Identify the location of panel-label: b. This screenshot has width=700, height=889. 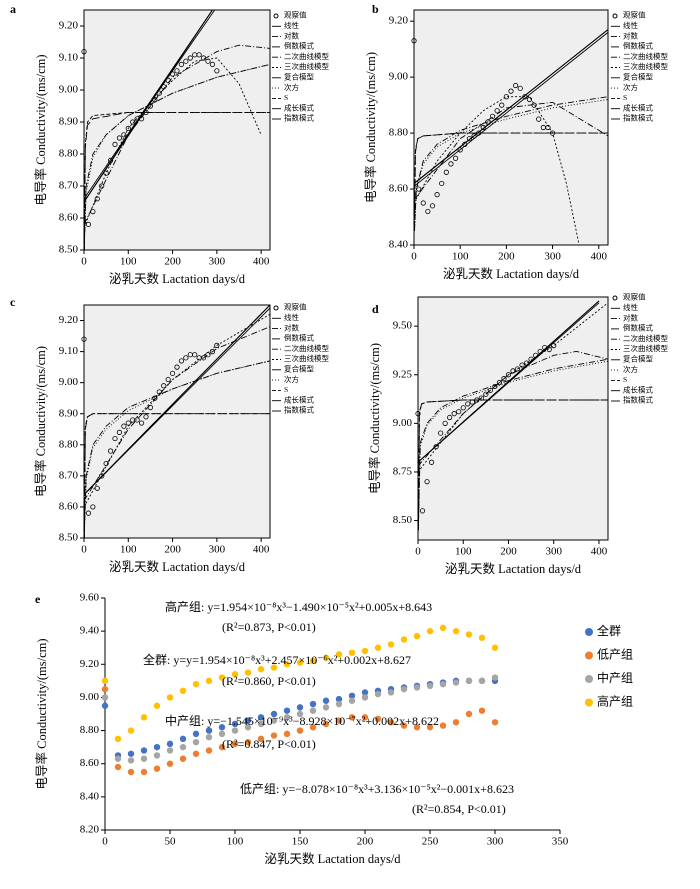
(375, 9).